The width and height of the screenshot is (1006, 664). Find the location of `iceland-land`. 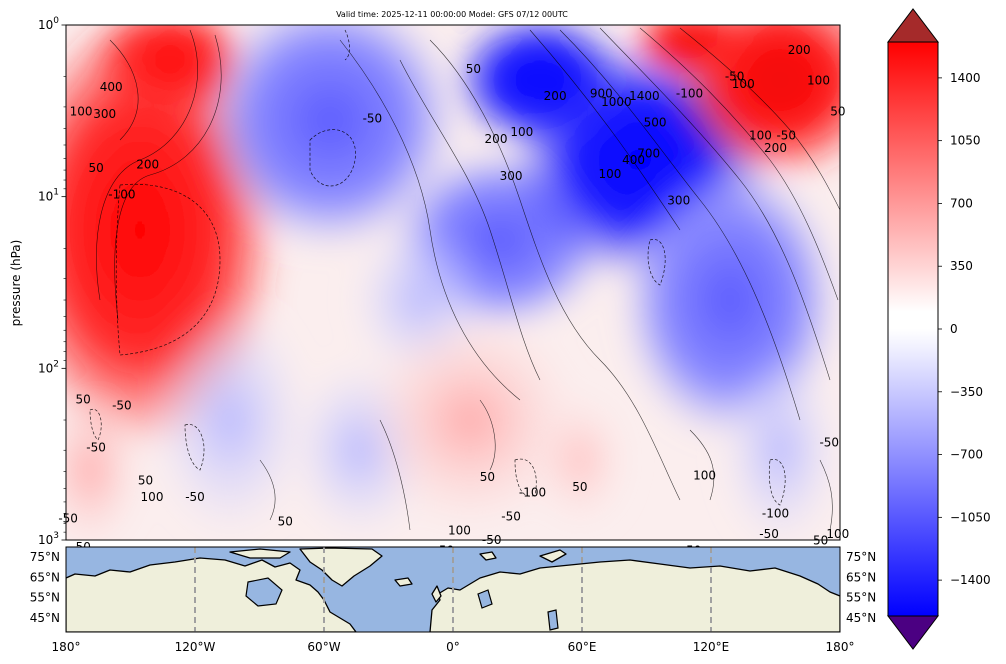

iceland-land is located at coordinates (403, 582).